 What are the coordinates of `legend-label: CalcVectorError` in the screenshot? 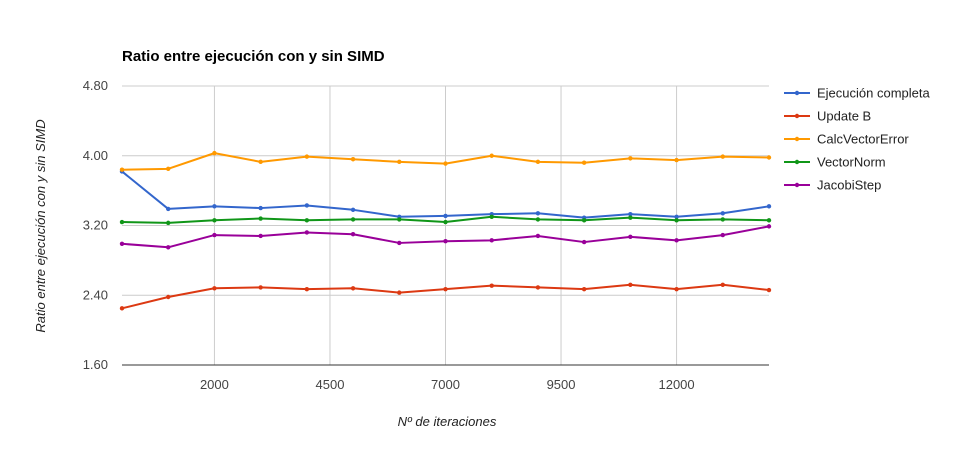 It's located at (863, 139).